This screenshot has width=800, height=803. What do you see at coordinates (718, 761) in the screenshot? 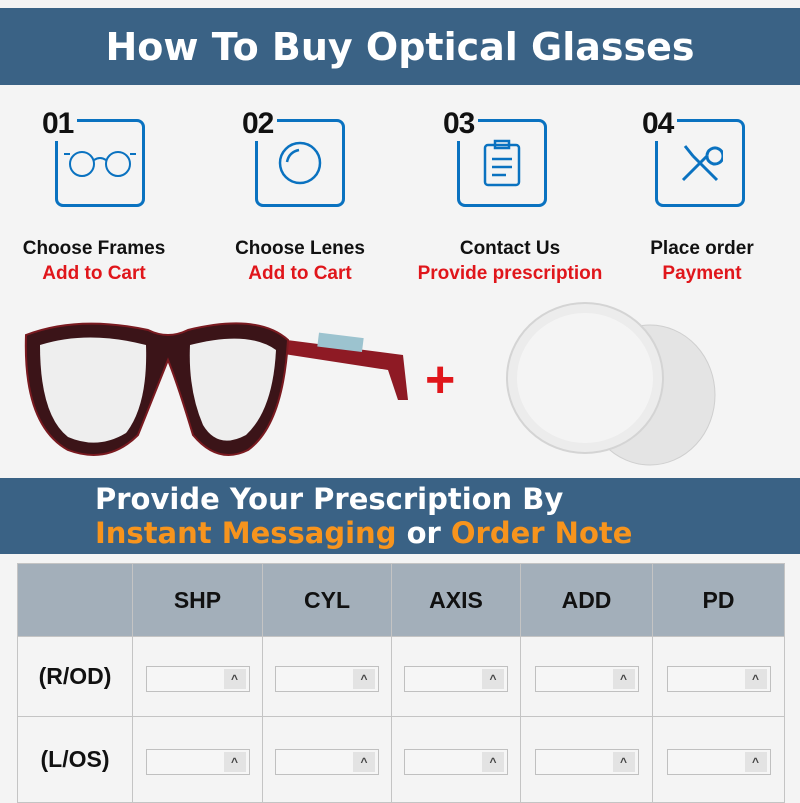
I see `pd-left-select: ^` at bounding box center [718, 761].